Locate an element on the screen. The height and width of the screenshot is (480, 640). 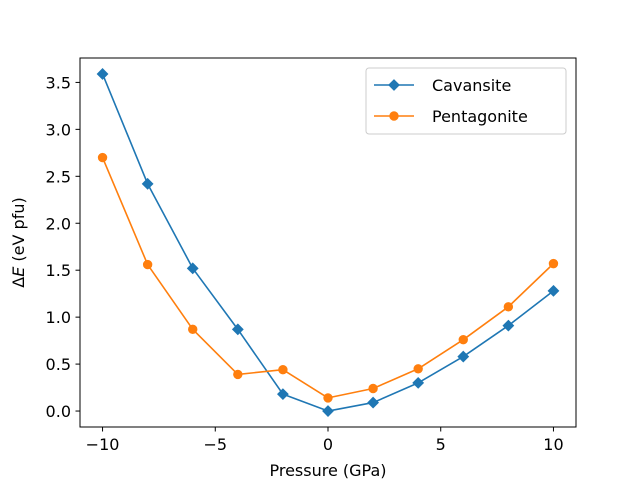
legend-marker-pentagonite is located at coordinates (394, 116).